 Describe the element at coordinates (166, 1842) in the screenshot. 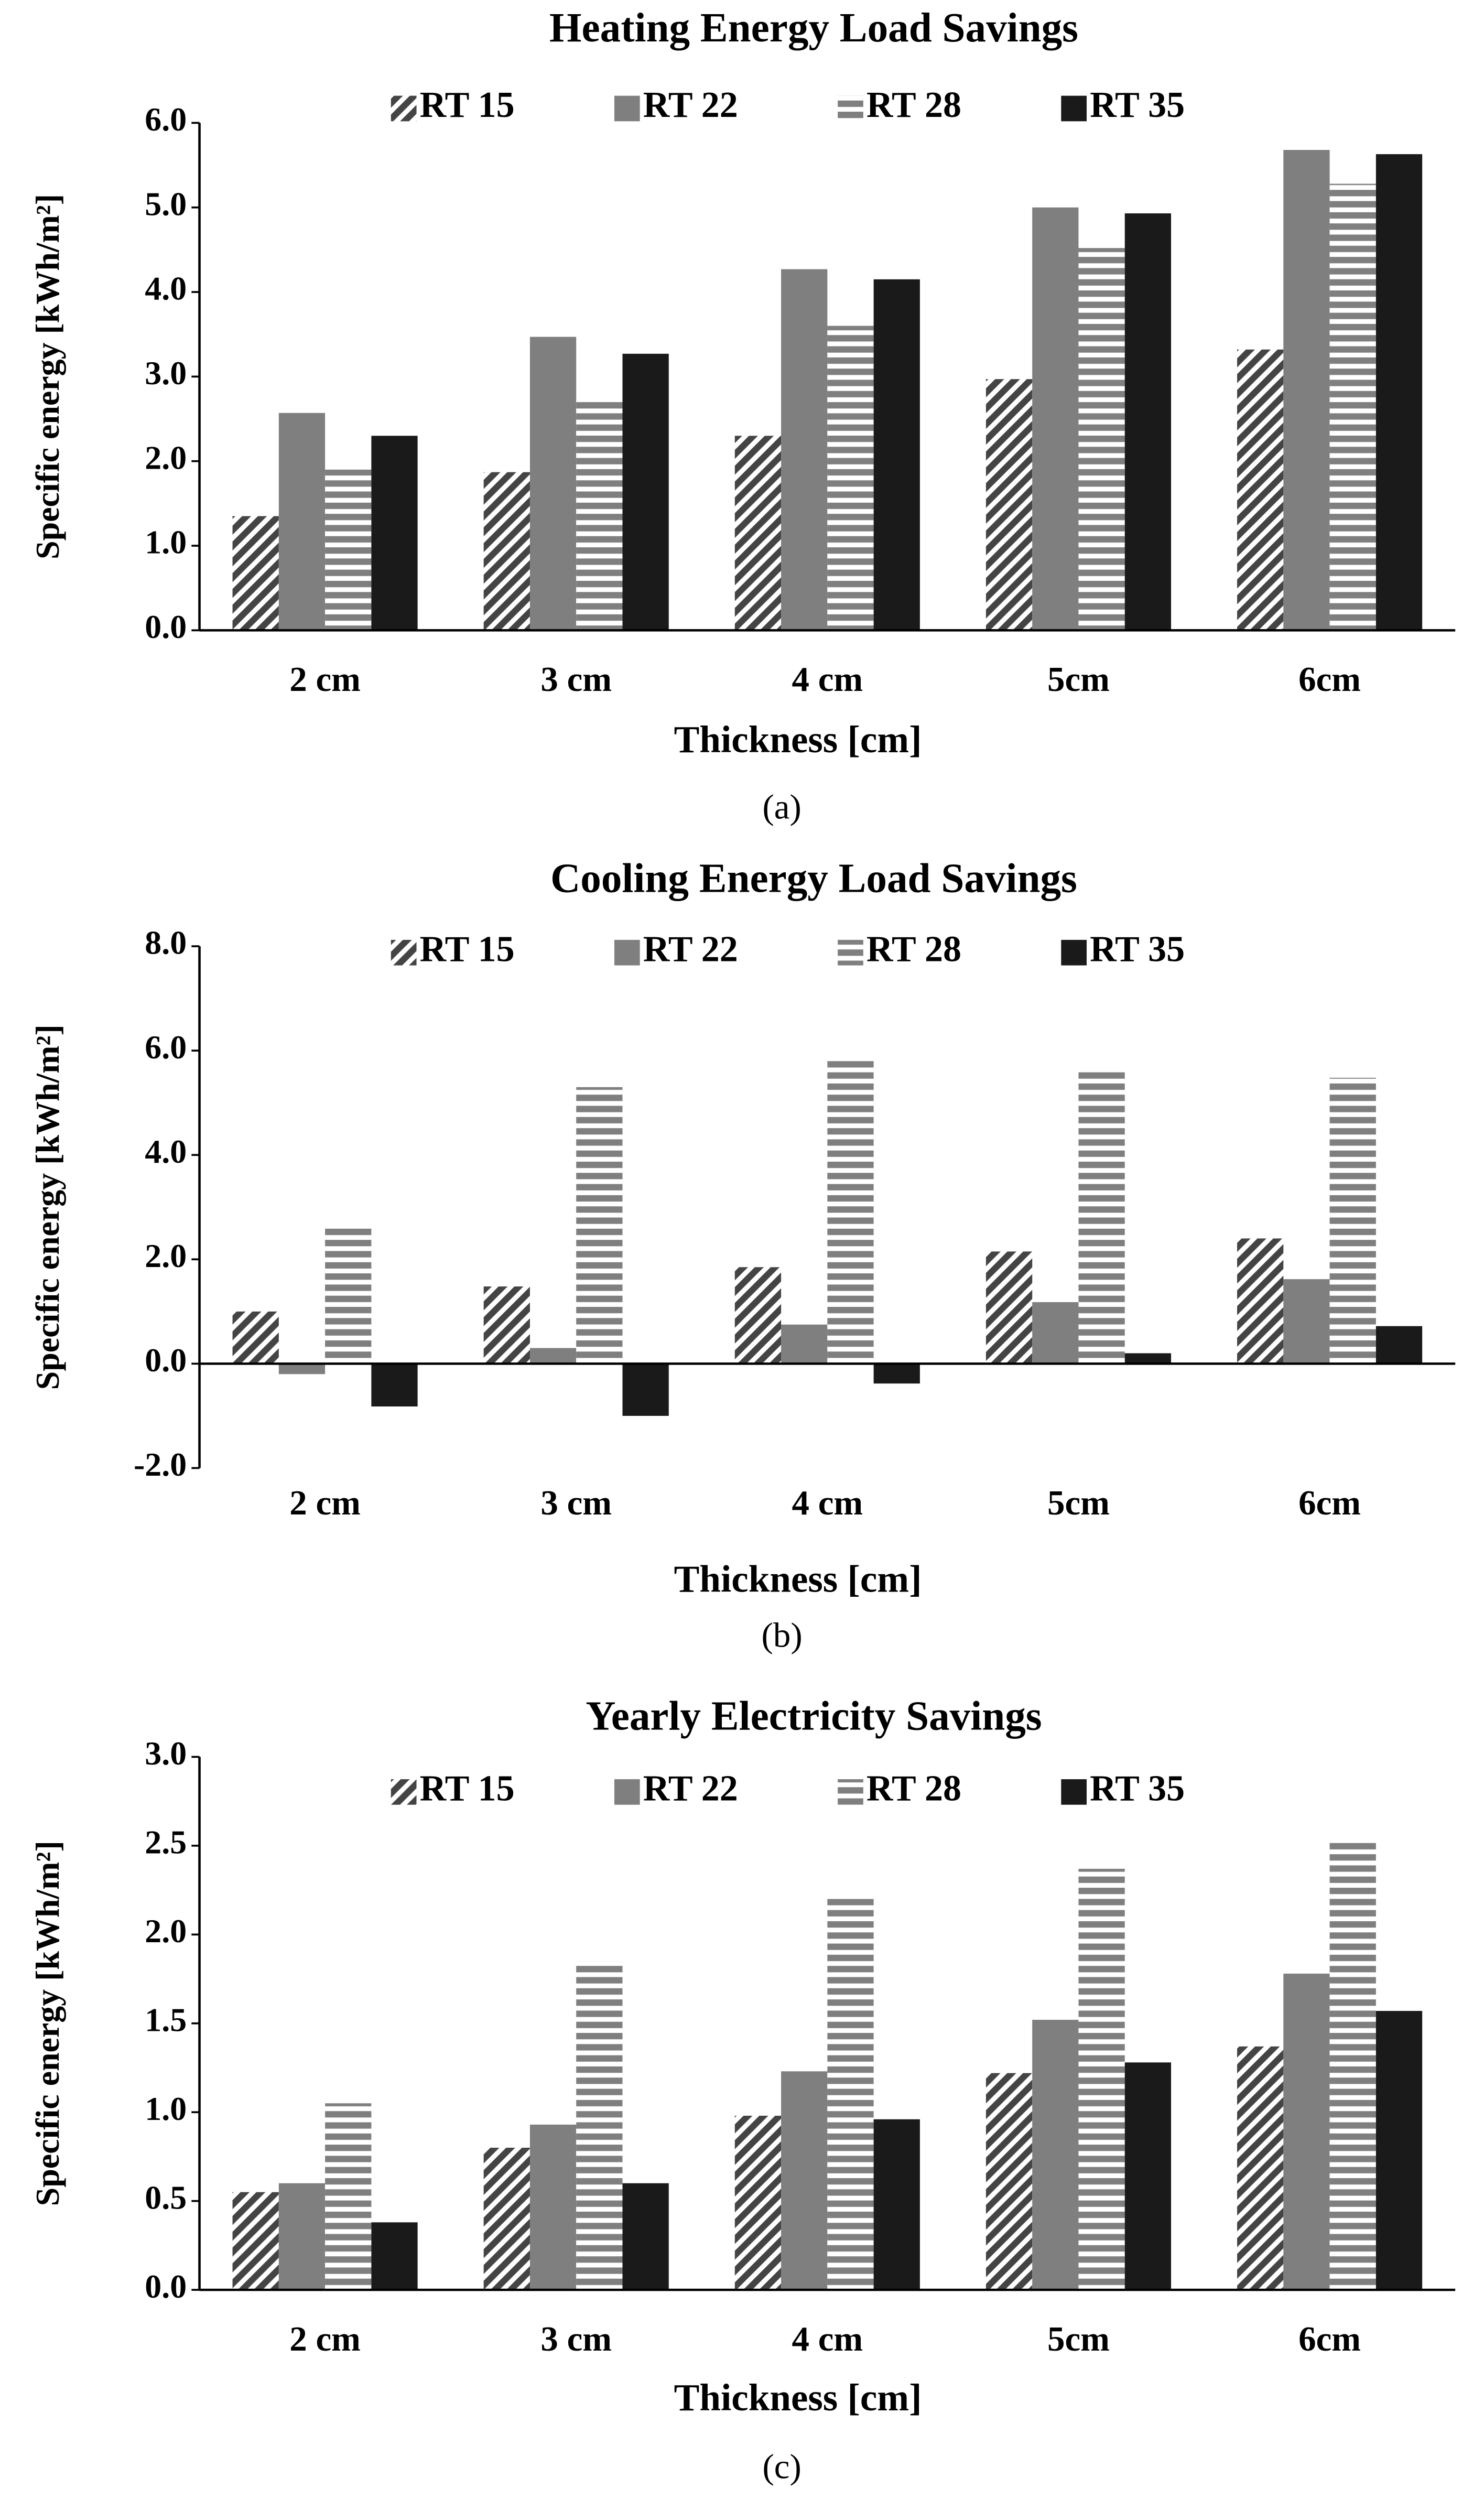

I see `y-tick-label: 2.5` at that location.